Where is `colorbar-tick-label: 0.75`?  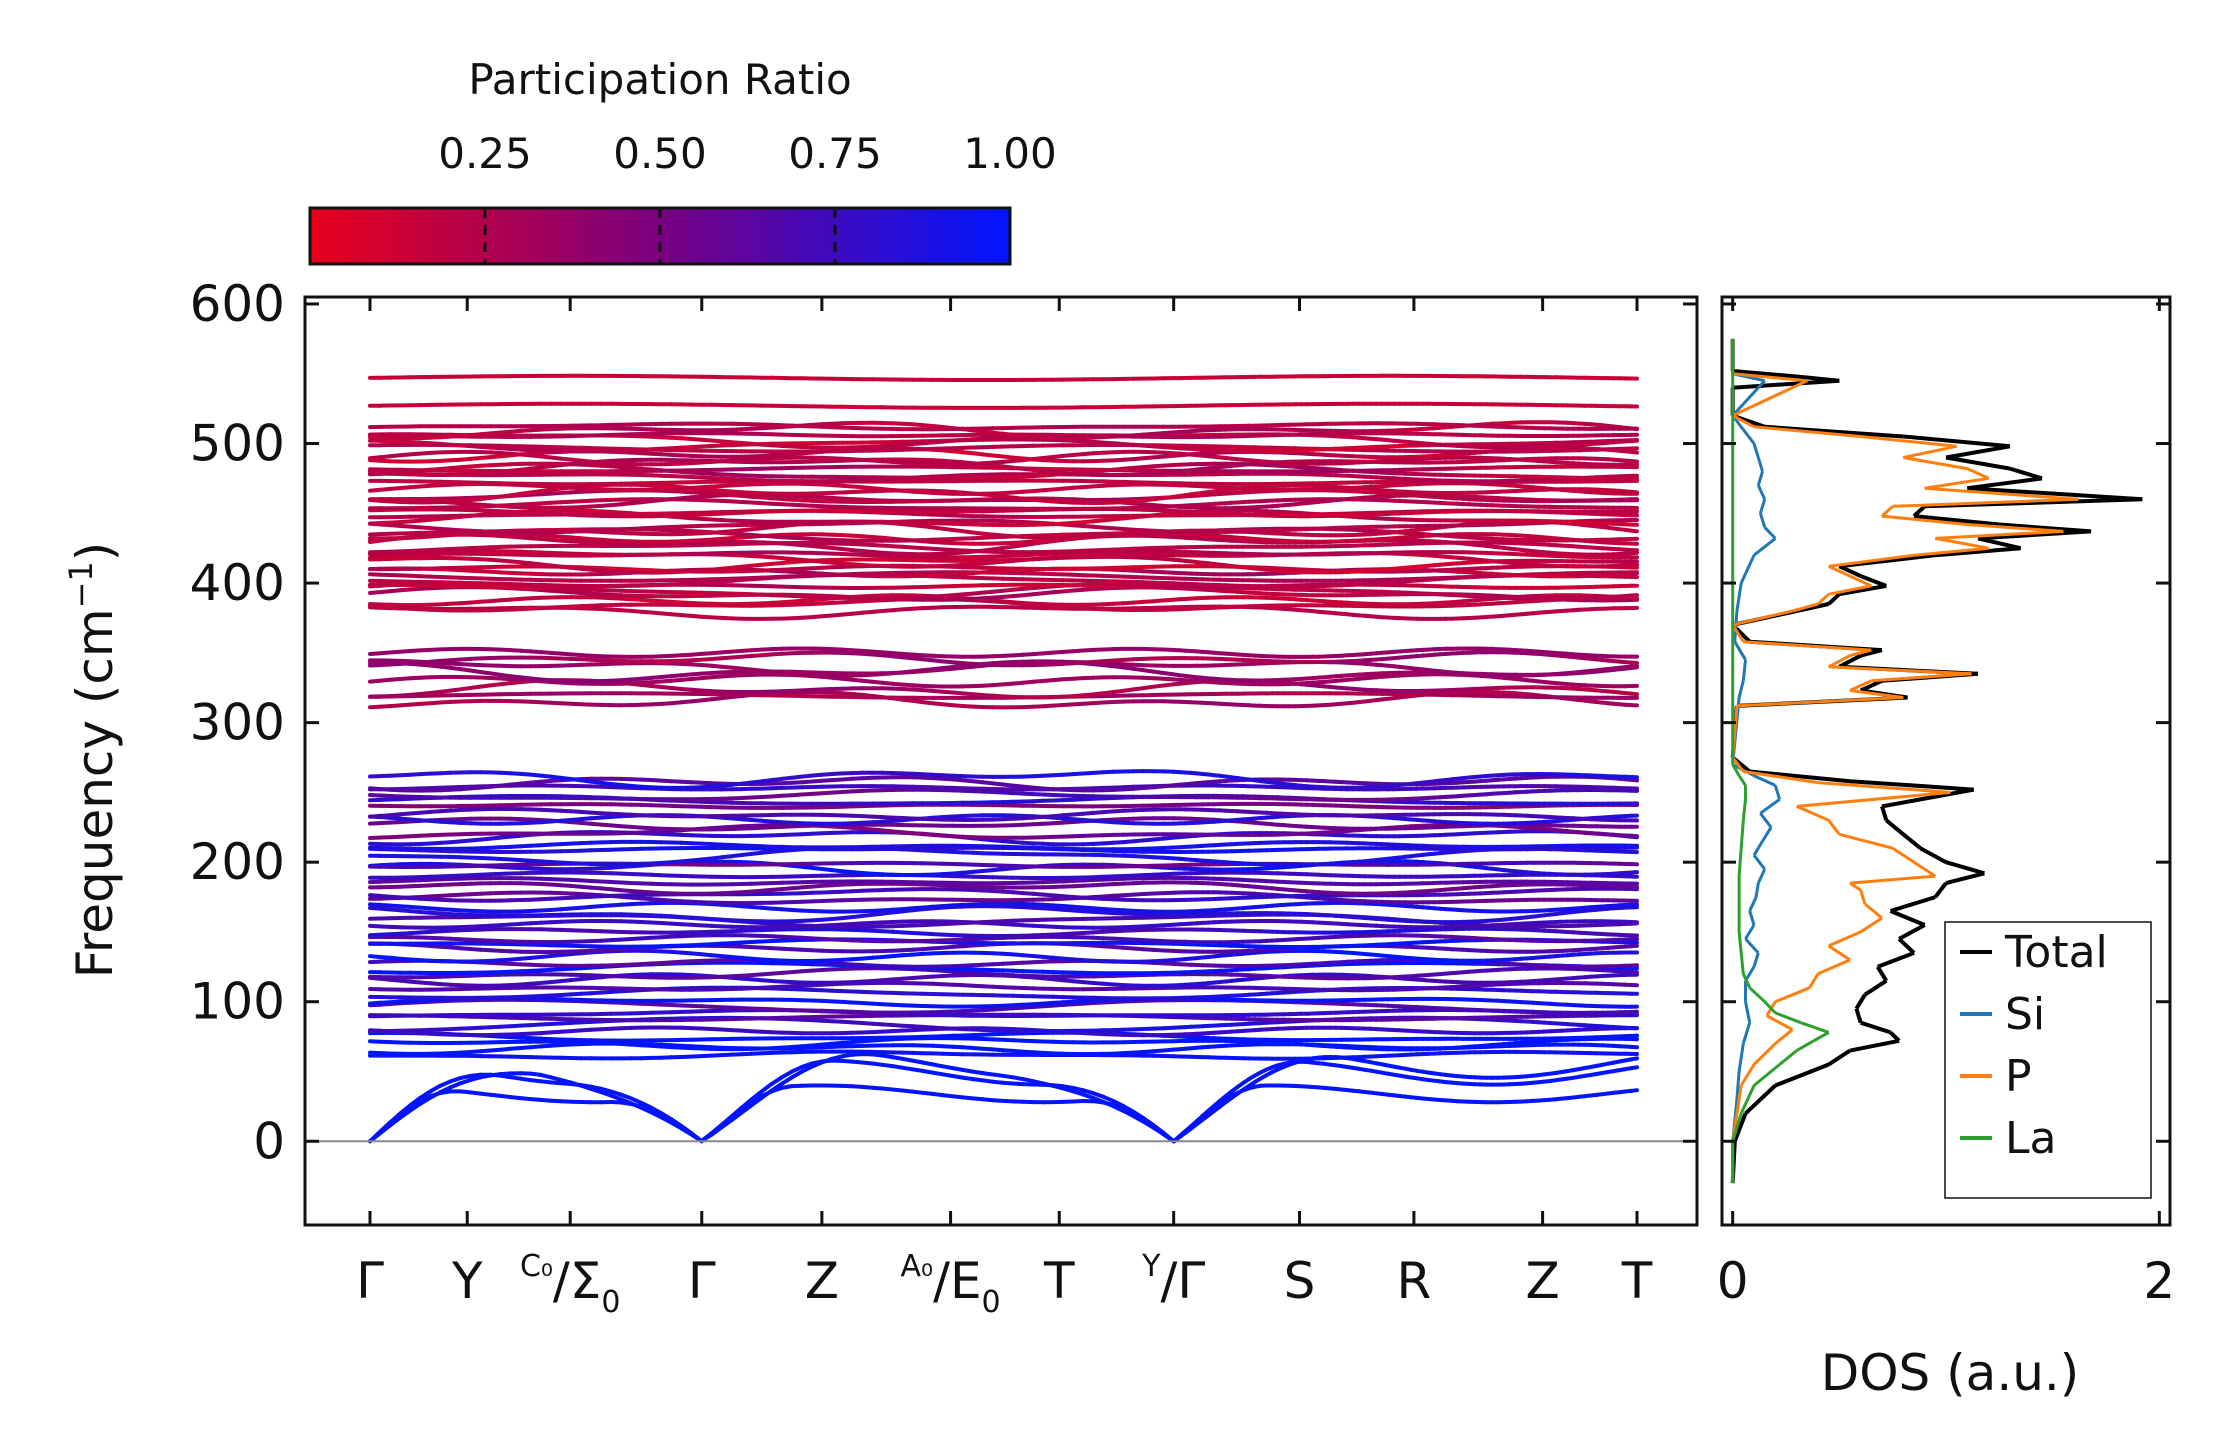
colorbar-tick-label: 0.75 is located at coordinates (835, 153).